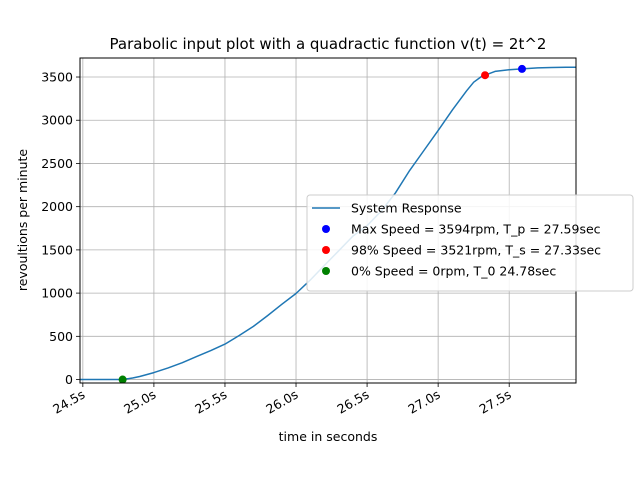 The width and height of the screenshot is (640, 480). Describe the element at coordinates (352, 402) in the screenshot. I see `x-tick-label: 26.5s` at that location.